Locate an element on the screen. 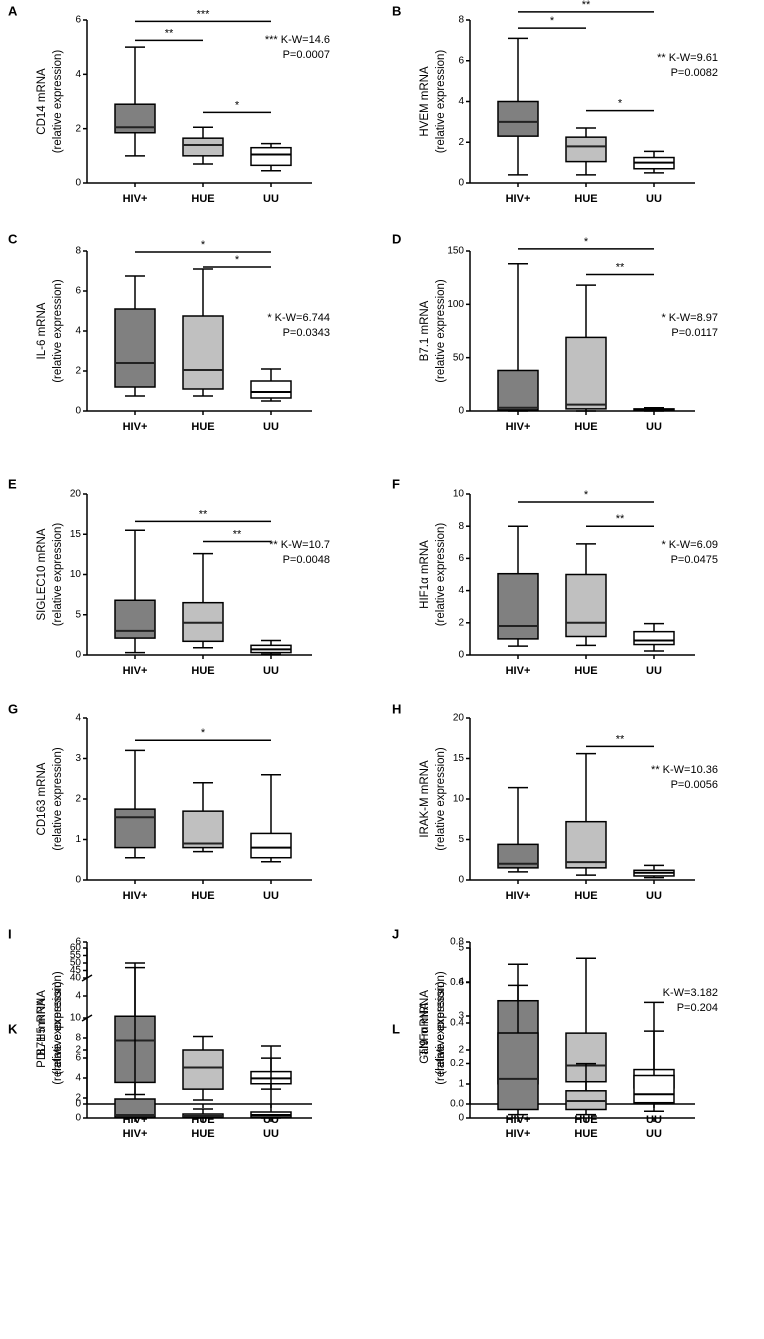 Image resolution: width=764 pixels, height=1339 pixels. annotation: * K-W=6.09 is located at coordinates (689, 545).